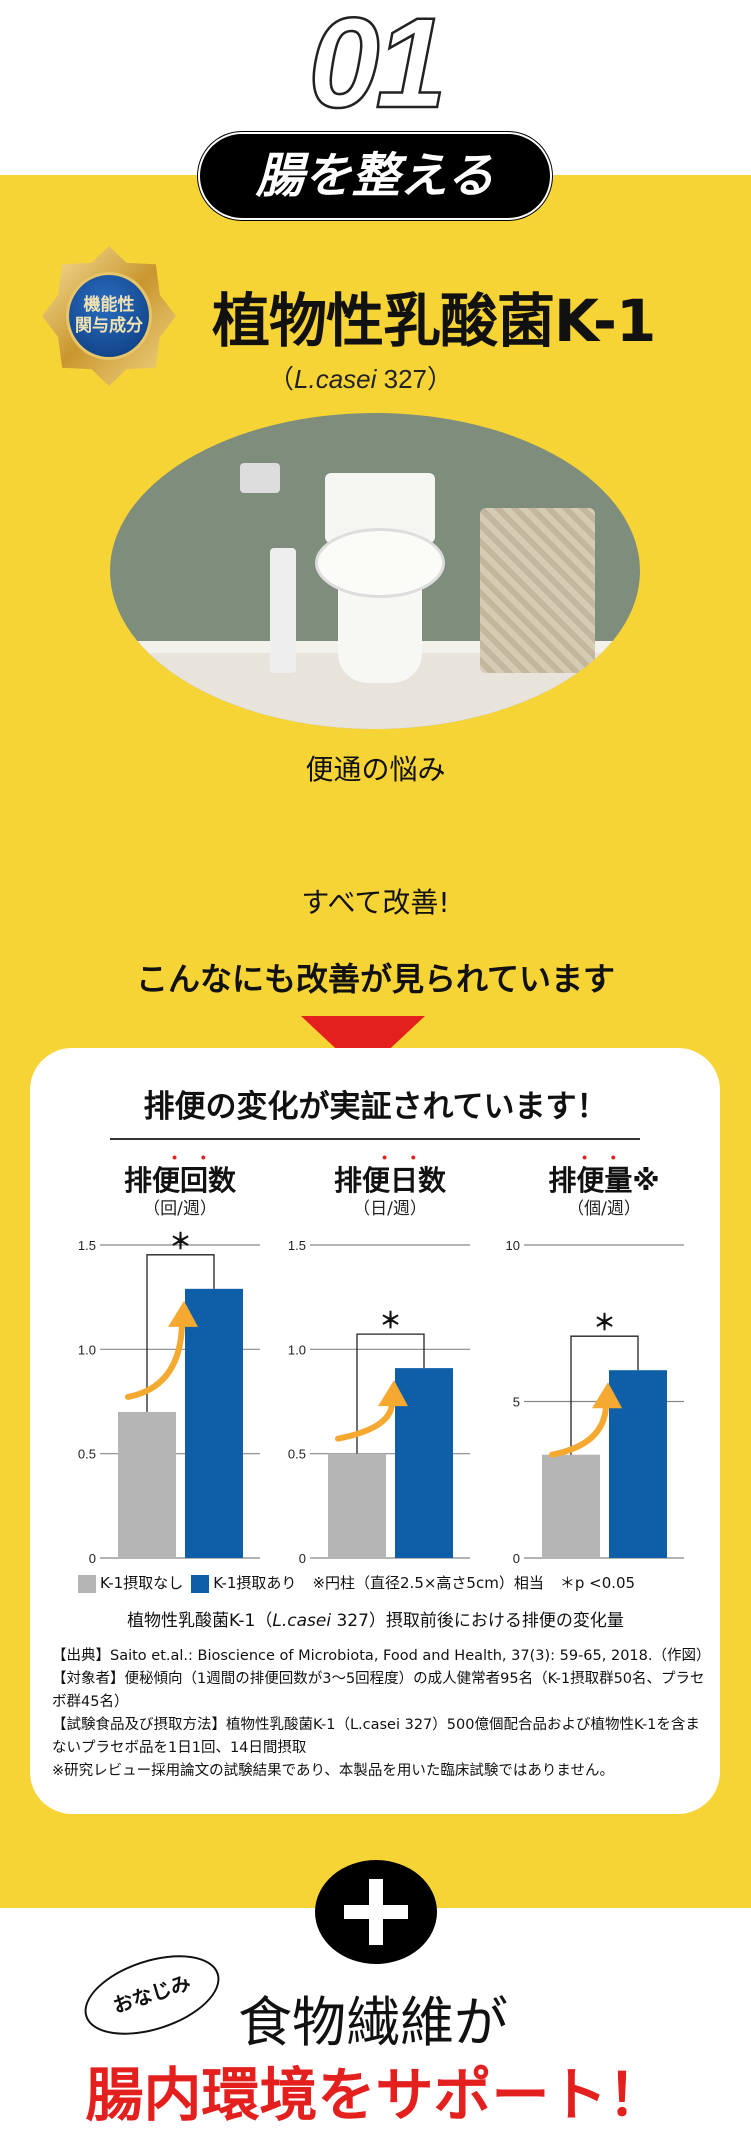  Describe the element at coordinates (375, 1621) in the screenshot. I see `chart-caption: 植物性乳酸菌K-1（L.casei 327）摂取前後における排便の変化量` at that location.